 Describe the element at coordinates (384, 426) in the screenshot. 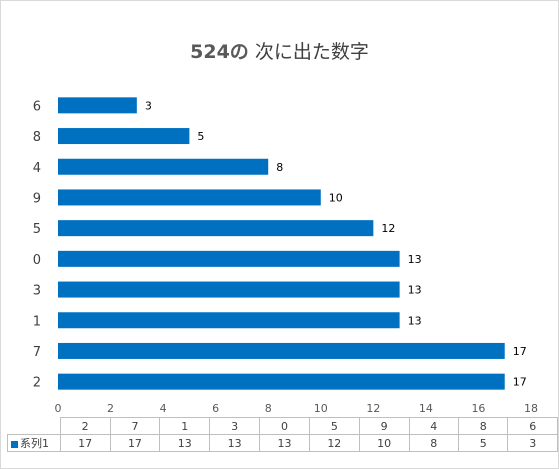

I see `table-category-9: 9` at that location.